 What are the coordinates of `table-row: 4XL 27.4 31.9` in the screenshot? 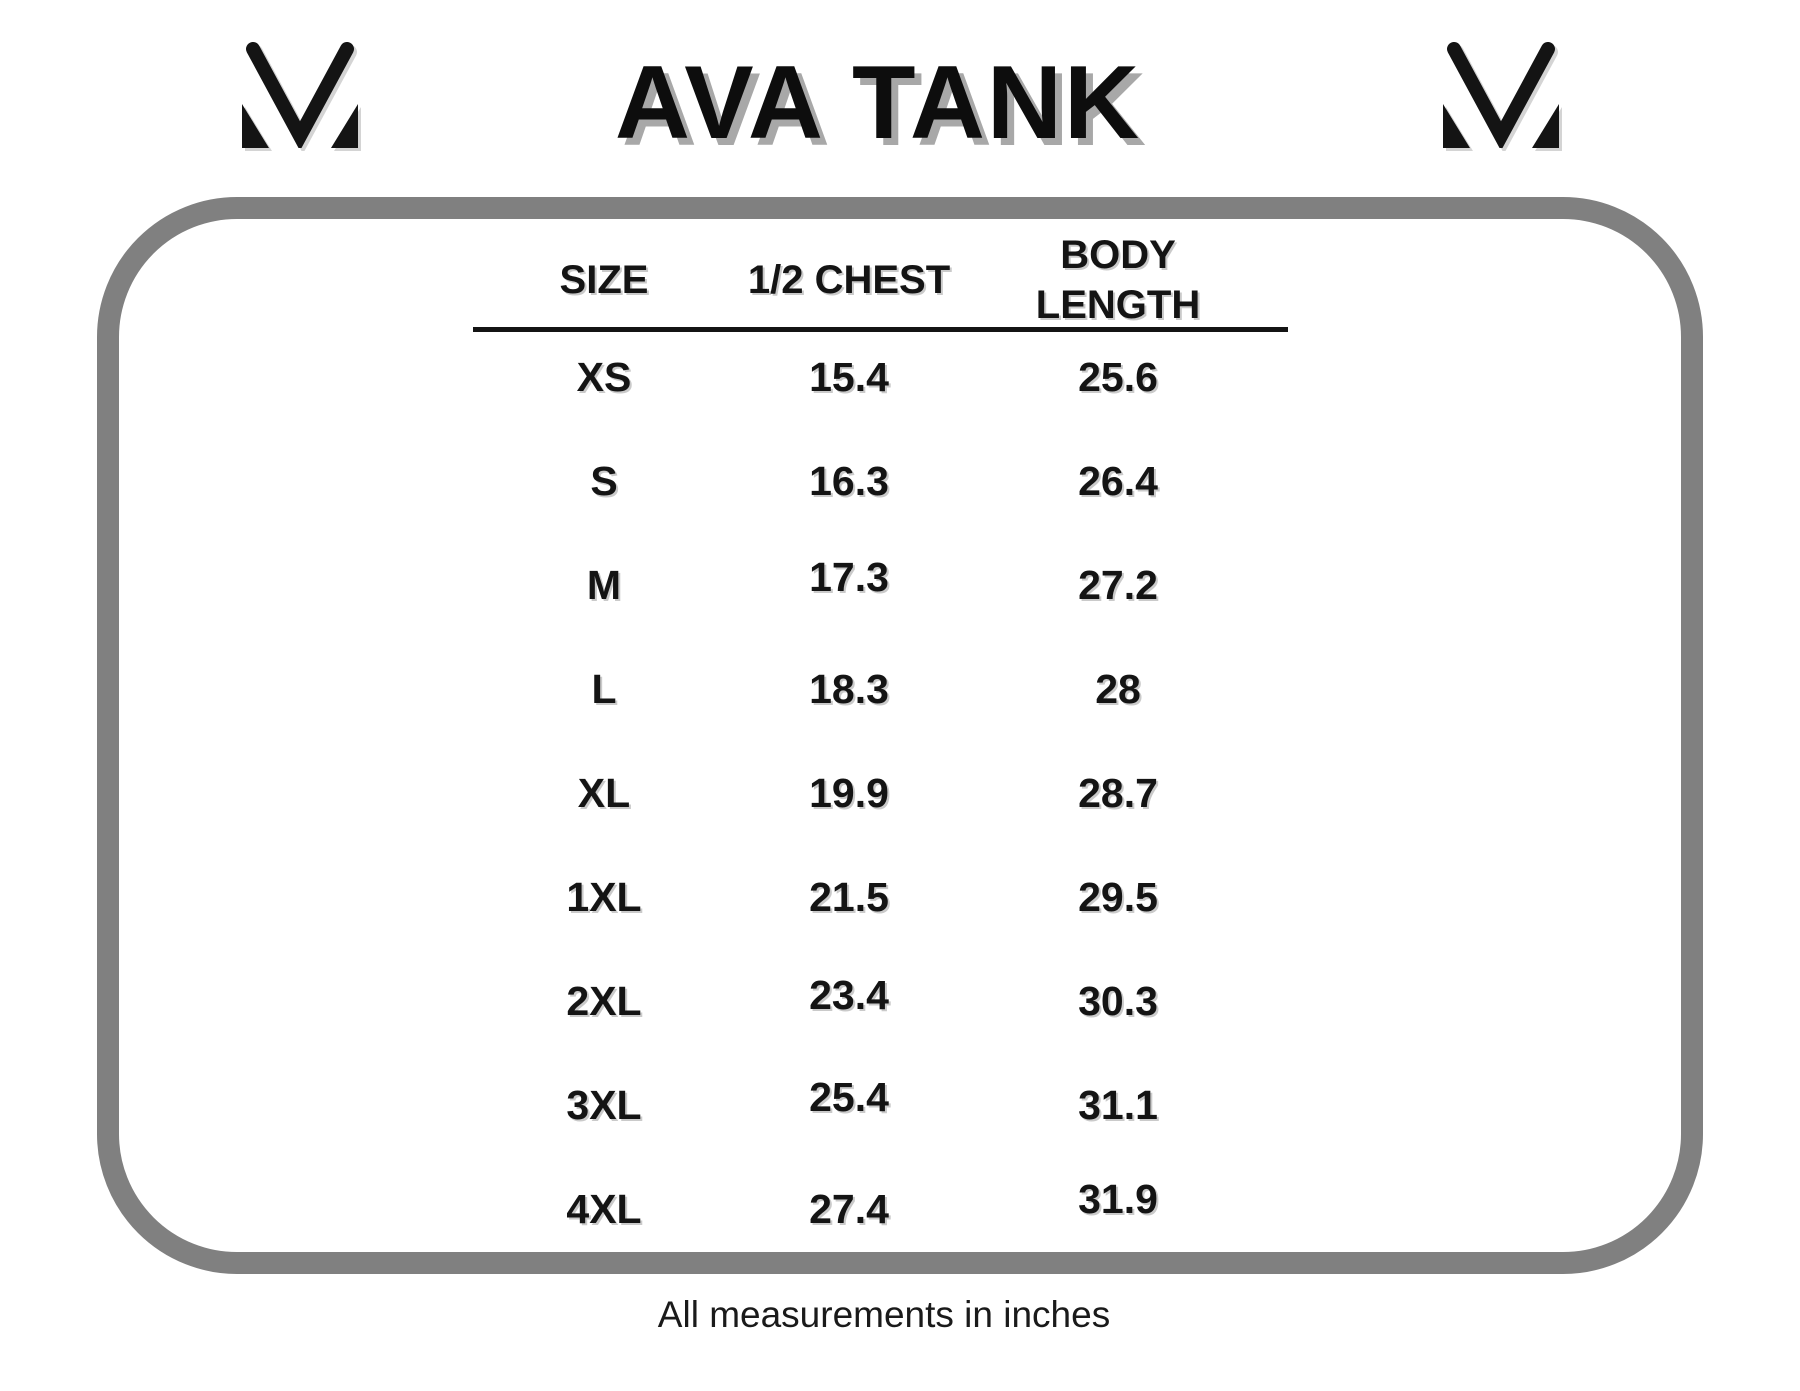 It's located at (859, 1208).